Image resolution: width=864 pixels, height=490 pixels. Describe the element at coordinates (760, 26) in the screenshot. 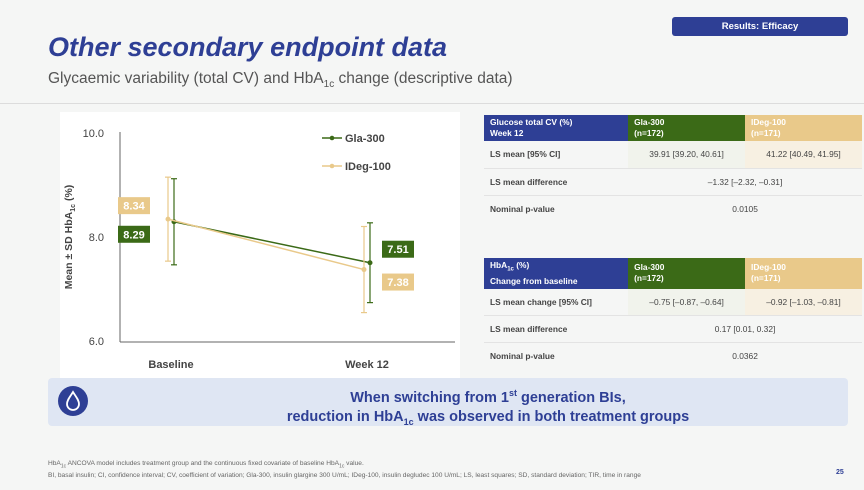

I see `section-badge: Results: Efficacy` at that location.